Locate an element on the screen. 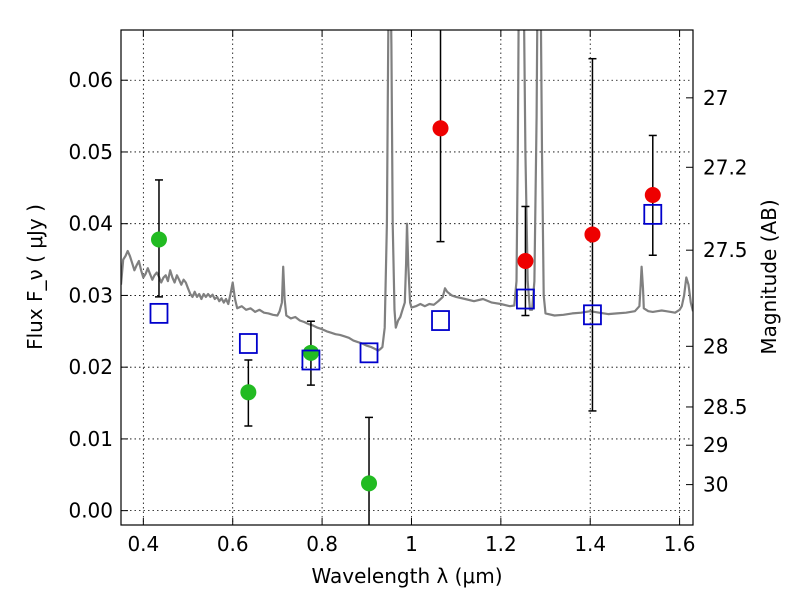 This screenshot has height=600, width=800. y2-tick-label: 27.2 is located at coordinates (725, 167).